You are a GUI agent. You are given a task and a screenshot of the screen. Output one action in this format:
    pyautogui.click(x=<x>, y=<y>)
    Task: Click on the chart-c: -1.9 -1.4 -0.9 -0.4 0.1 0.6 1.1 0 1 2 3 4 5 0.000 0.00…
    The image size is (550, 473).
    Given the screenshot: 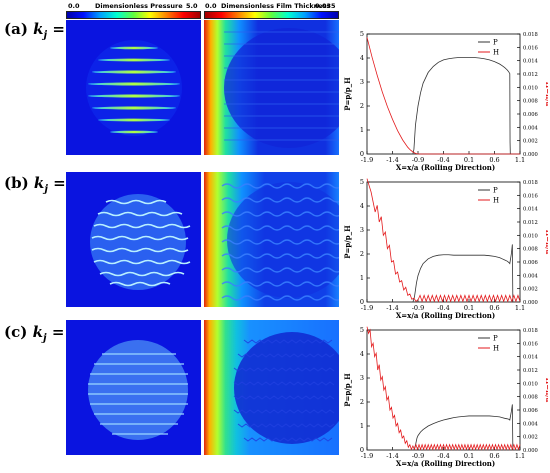 What is the action you would take?
    pyautogui.click(x=446, y=398)
    